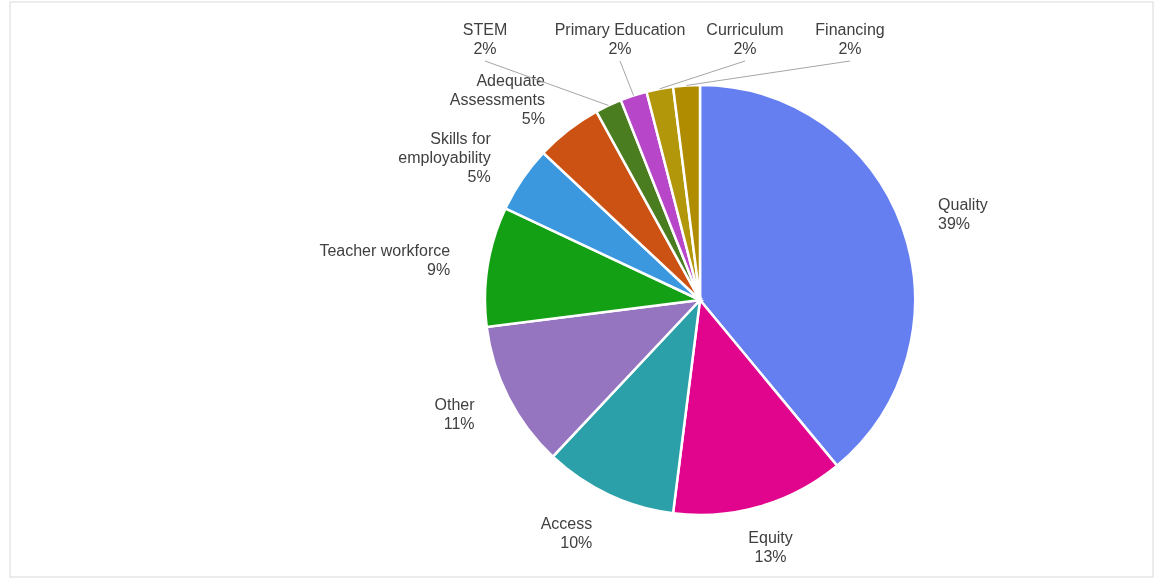 The width and height of the screenshot is (1163, 579). What do you see at coordinates (850, 29) in the screenshot?
I see `slice-label: Financing` at bounding box center [850, 29].